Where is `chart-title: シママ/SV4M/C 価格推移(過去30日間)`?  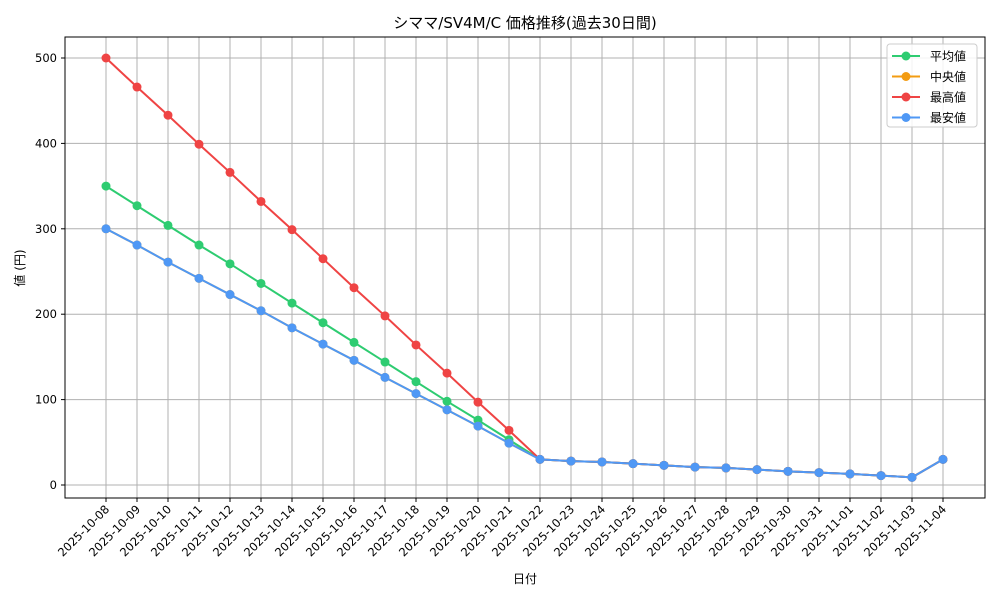
chart-title: シママ/SV4M/C 価格推移(過去30日間) is located at coordinates (524, 23).